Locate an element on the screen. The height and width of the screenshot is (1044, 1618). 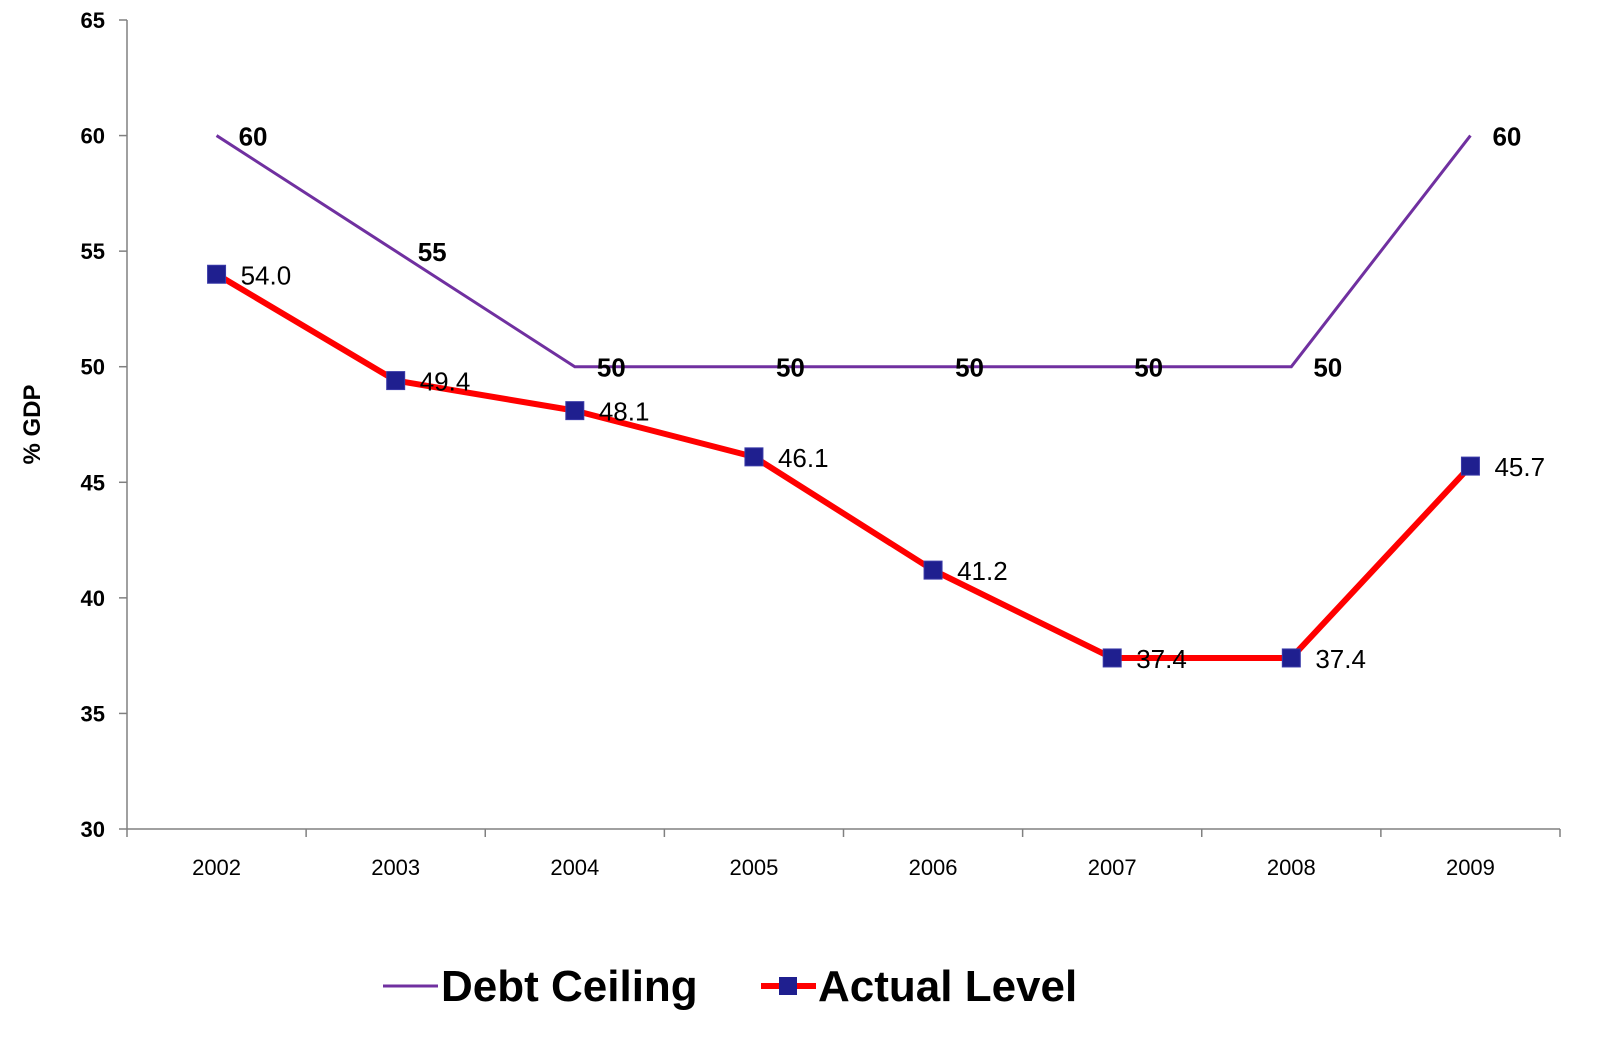
x-tick-label: 2007 is located at coordinates (1112, 867).